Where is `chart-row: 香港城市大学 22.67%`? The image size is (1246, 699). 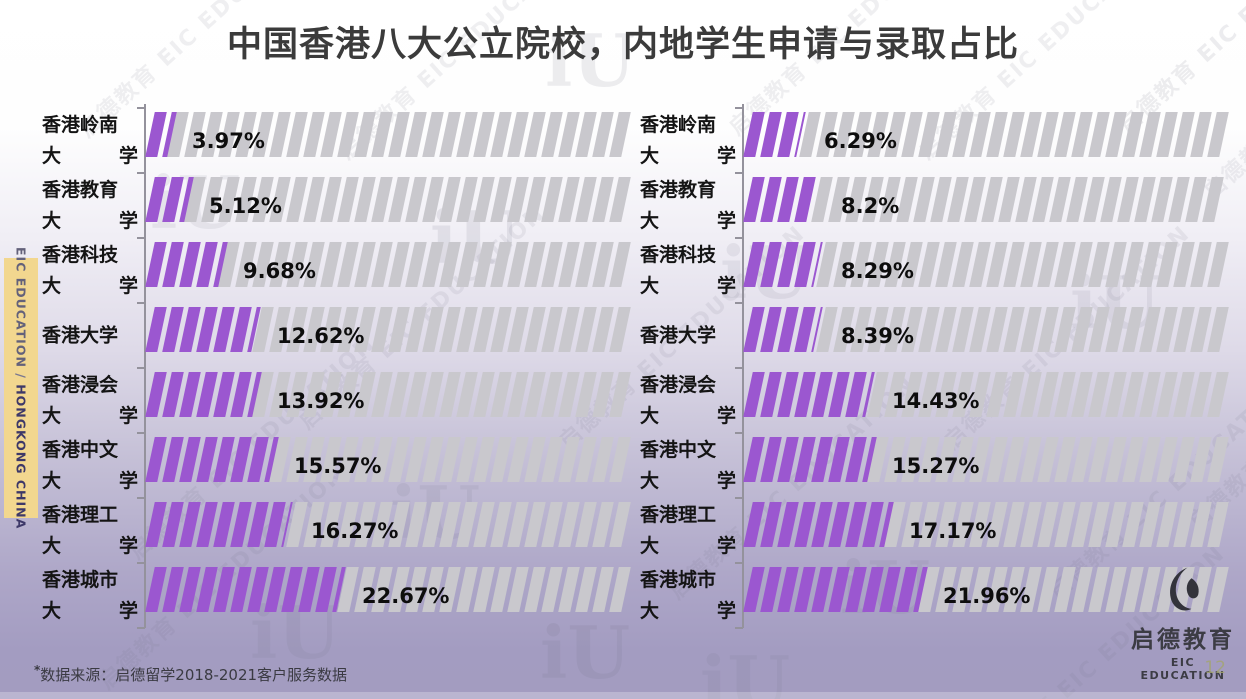
chart-row: 香港城市大学 22.67% is located at coordinates (338, 595).